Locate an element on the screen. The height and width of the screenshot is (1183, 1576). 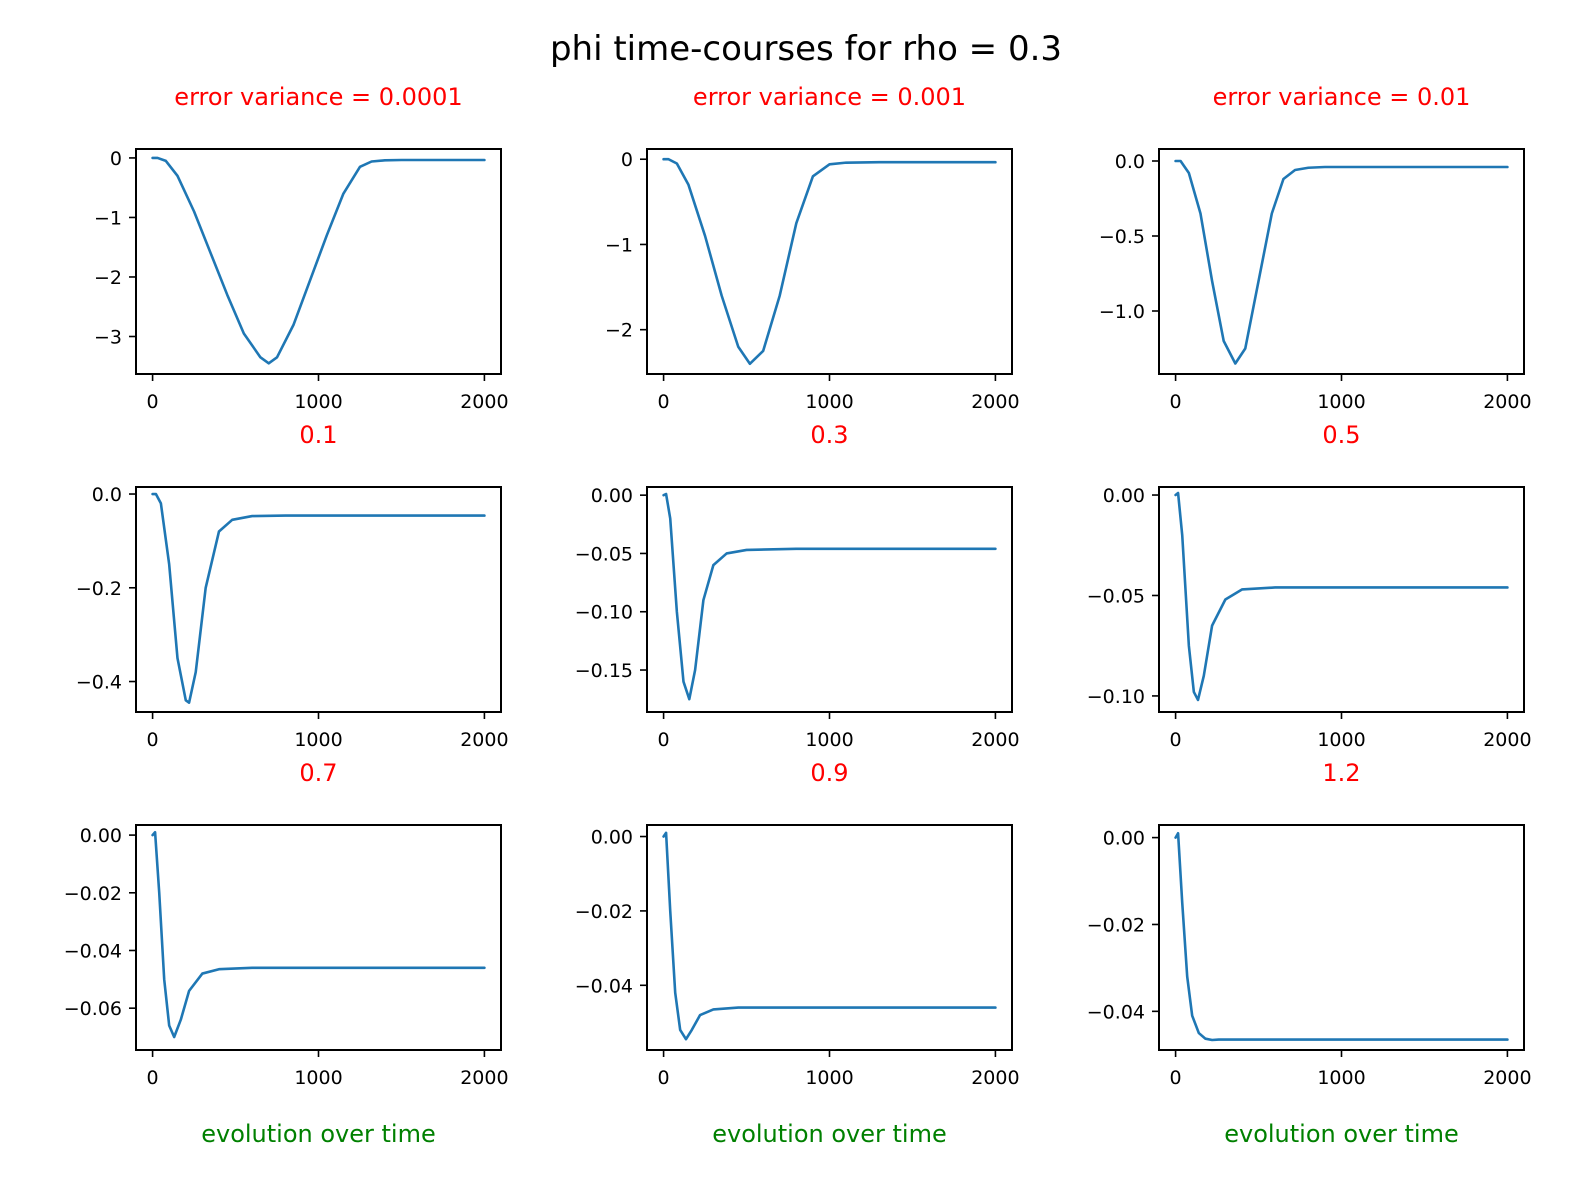
figure-suptitle: phi time-courses for rho = 0.3 is located at coordinates (806, 49).